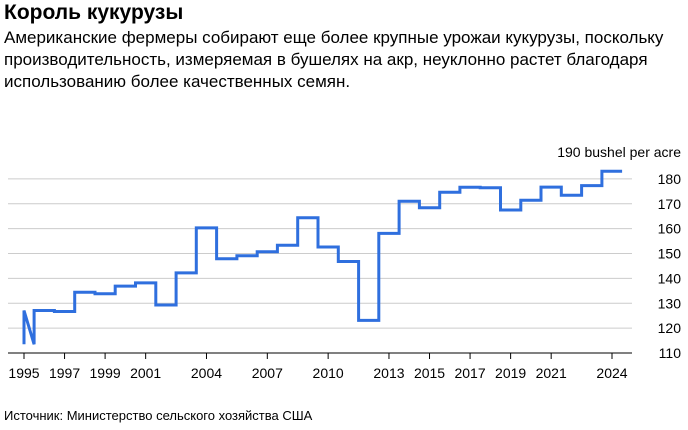 The width and height of the screenshot is (688, 430). What do you see at coordinates (429, 373) in the screenshot?
I see `x-tick-label: 2015` at bounding box center [429, 373].